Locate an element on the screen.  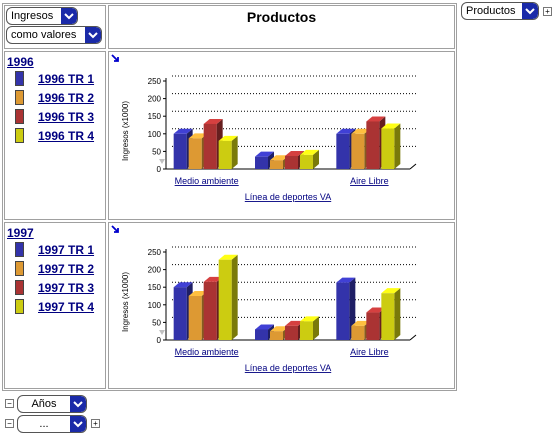
legend-label: 1996 TR 2 is located at coordinates (66, 97).